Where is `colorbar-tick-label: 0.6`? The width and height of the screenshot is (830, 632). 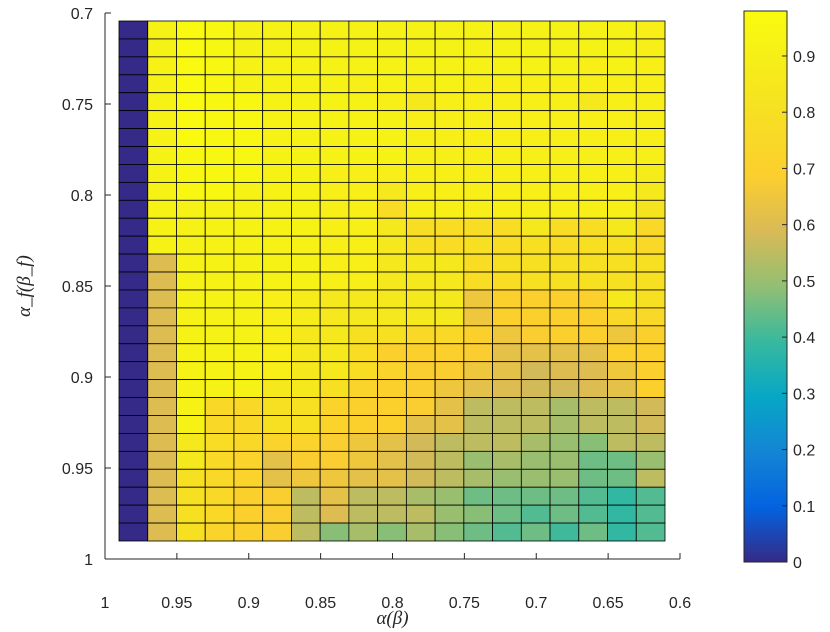
colorbar-tick-label: 0.6 is located at coordinates (804, 226).